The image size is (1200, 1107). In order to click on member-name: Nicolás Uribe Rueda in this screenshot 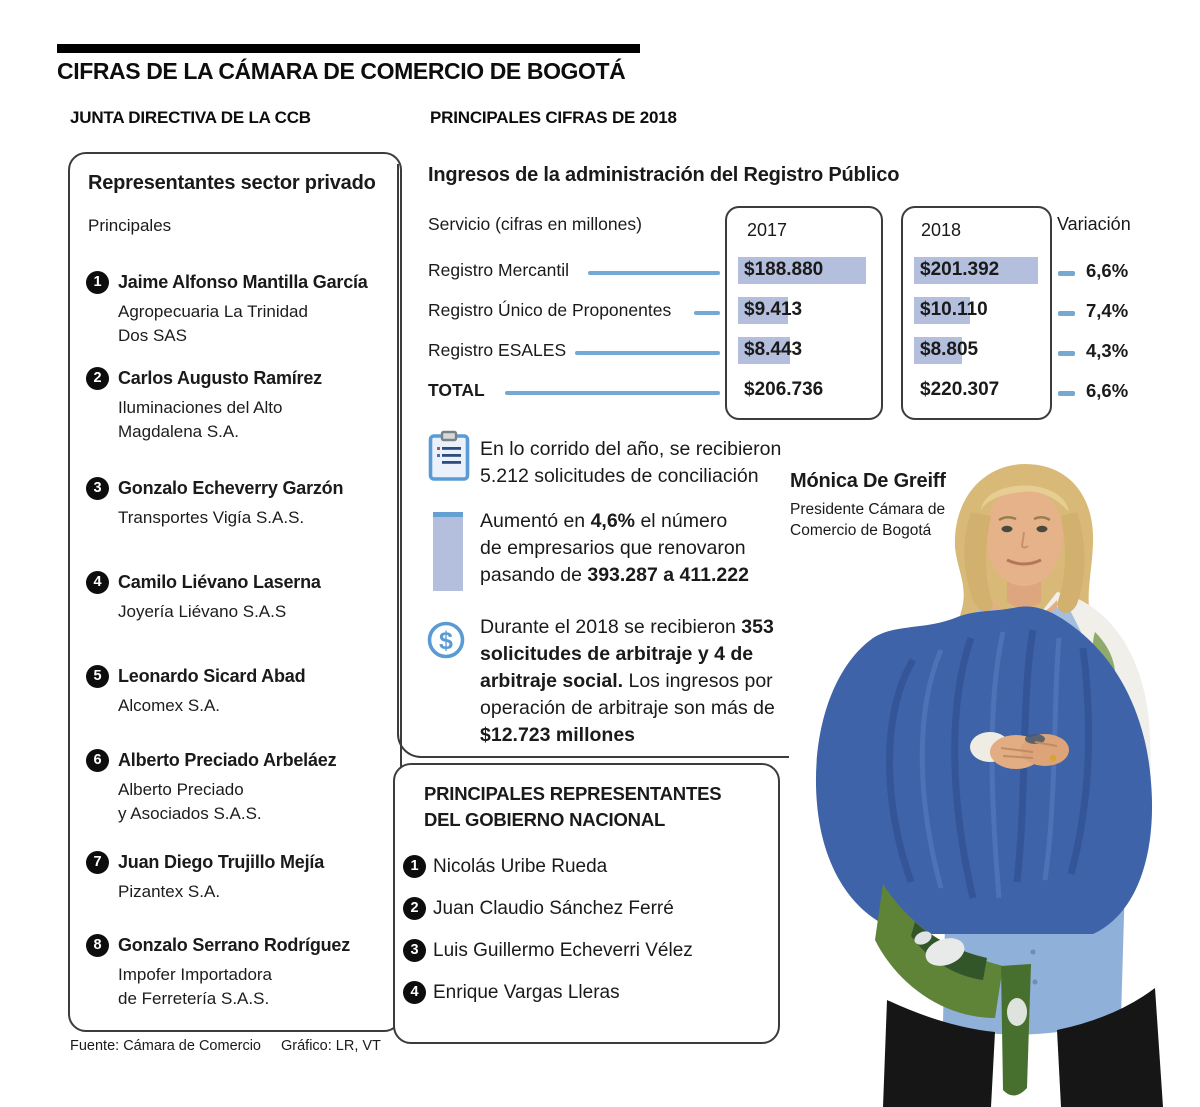, I will do `click(520, 866)`.